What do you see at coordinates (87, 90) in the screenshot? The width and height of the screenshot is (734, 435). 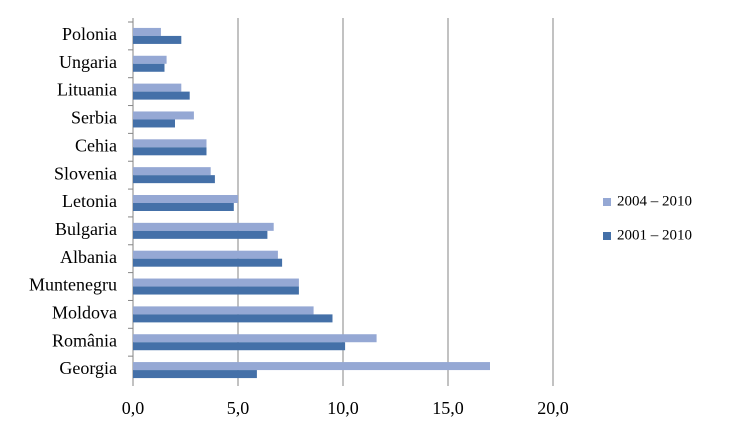 I see `y-tick-label: Lituania` at bounding box center [87, 90].